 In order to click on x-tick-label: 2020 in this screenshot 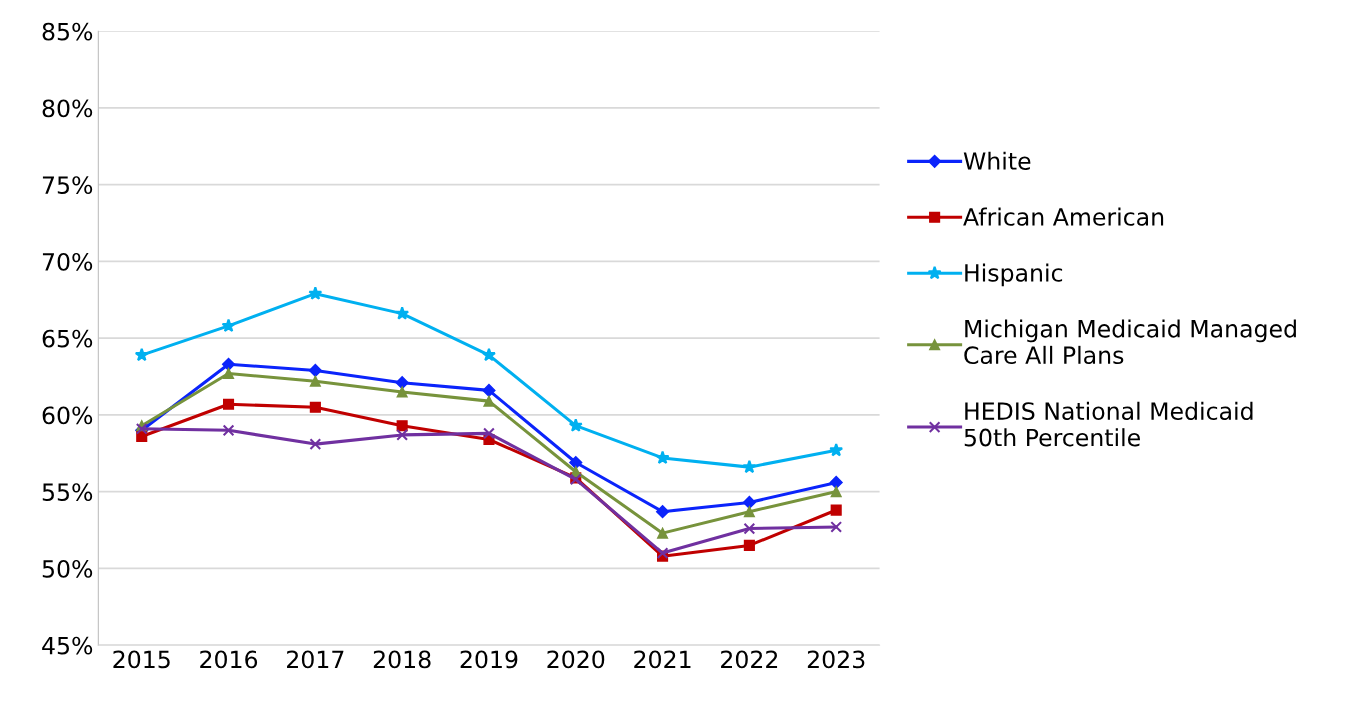, I will do `click(576, 659)`.